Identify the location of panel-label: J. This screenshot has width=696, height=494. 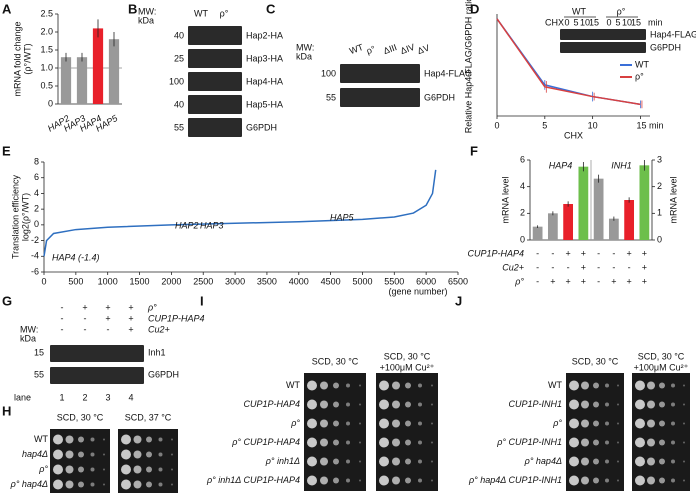
(458, 300).